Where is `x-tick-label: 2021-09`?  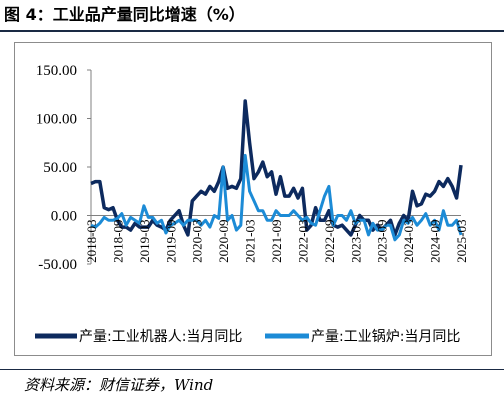 x-tick-label: 2021-09 is located at coordinates (276, 241).